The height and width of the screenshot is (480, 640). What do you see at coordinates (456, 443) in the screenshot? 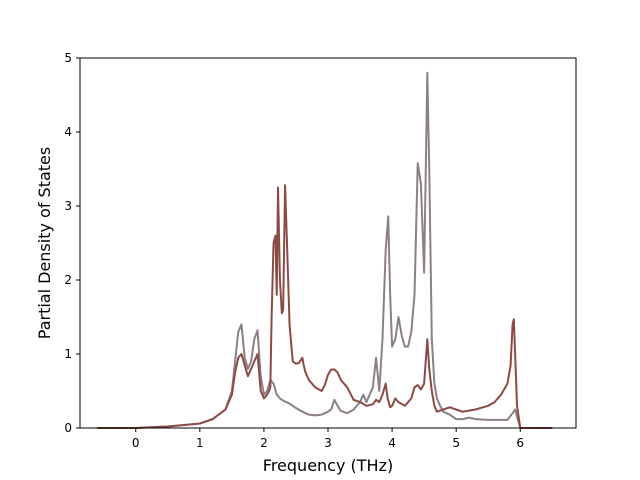
I see `x-tick-label-5: 5` at bounding box center [456, 443].